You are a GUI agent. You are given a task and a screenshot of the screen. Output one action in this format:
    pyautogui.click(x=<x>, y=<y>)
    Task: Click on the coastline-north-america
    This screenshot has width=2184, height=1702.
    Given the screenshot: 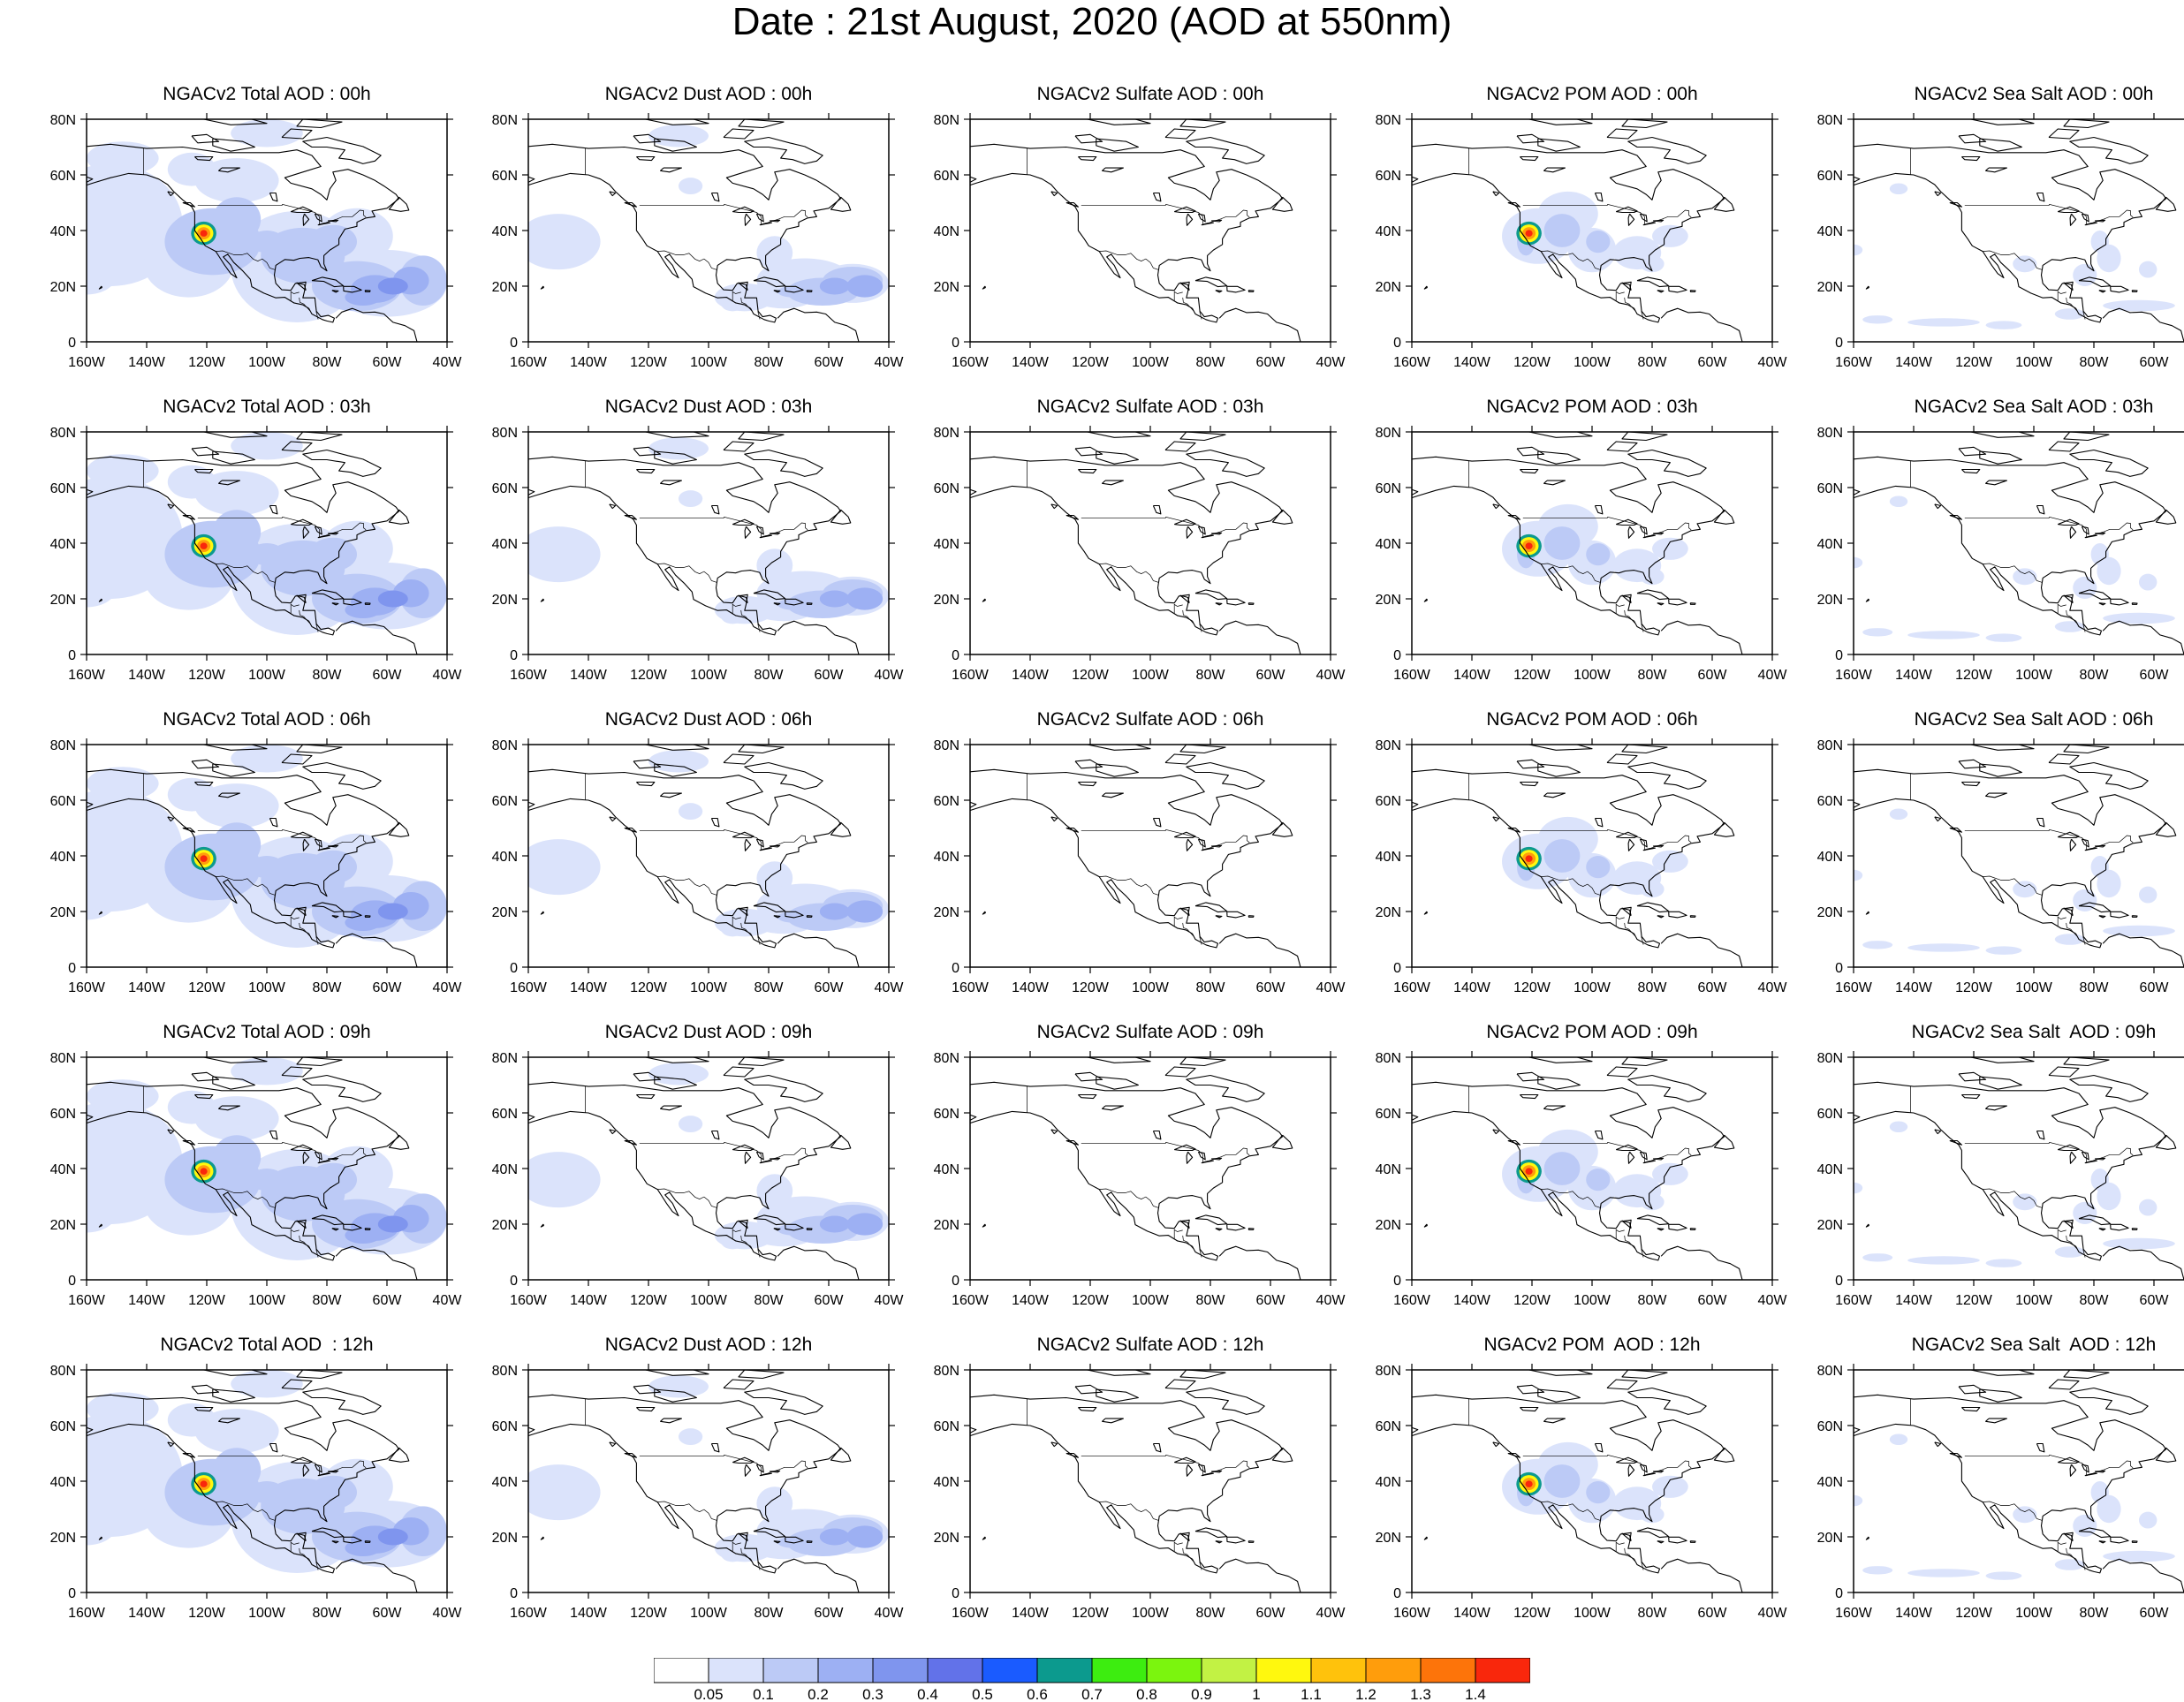 What is the action you would take?
    pyautogui.click(x=1127, y=1171)
    